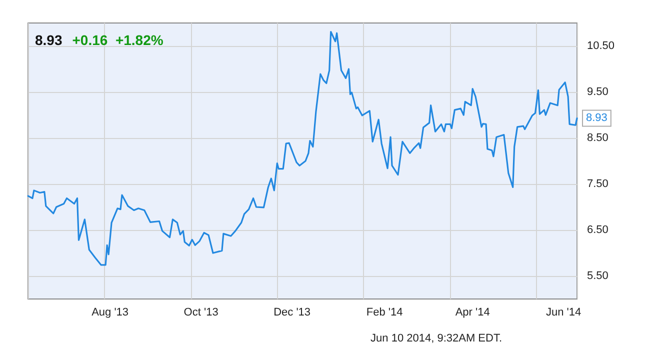 The image size is (650, 362). What do you see at coordinates (472, 312) in the screenshot?
I see `x-tick-label: Apr '14` at bounding box center [472, 312].